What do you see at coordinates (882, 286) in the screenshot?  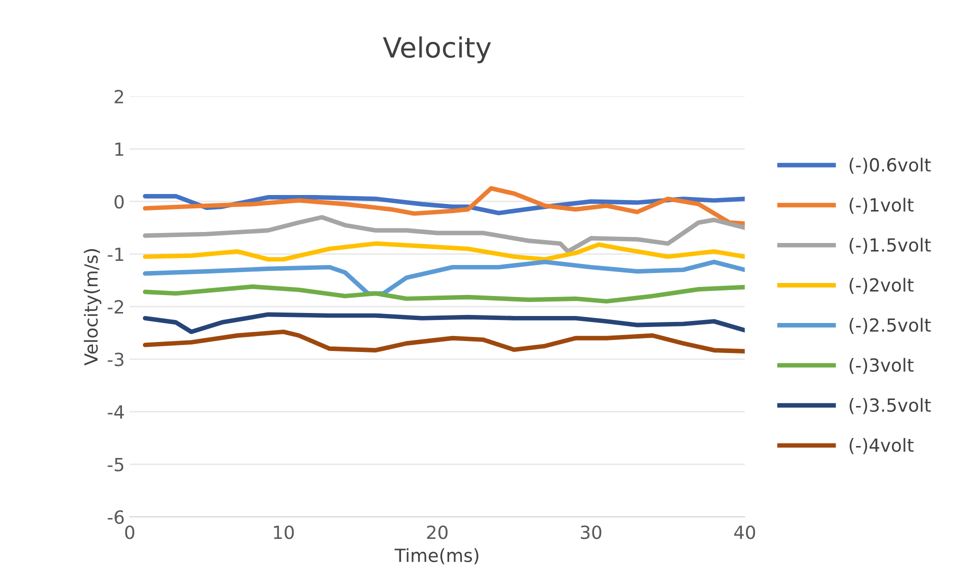 I see `legend-label: (-)2volt` at bounding box center [882, 286].